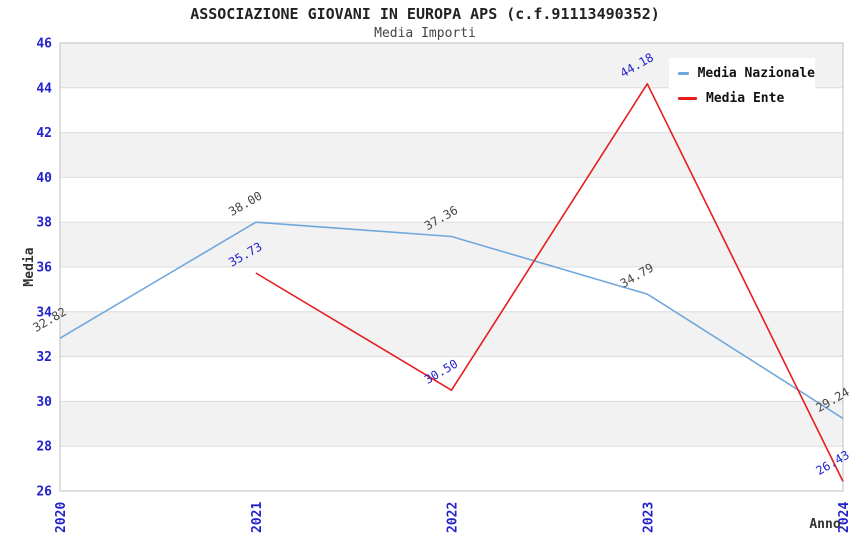  I want to click on y-axis-title: Media, so click(29, 266).